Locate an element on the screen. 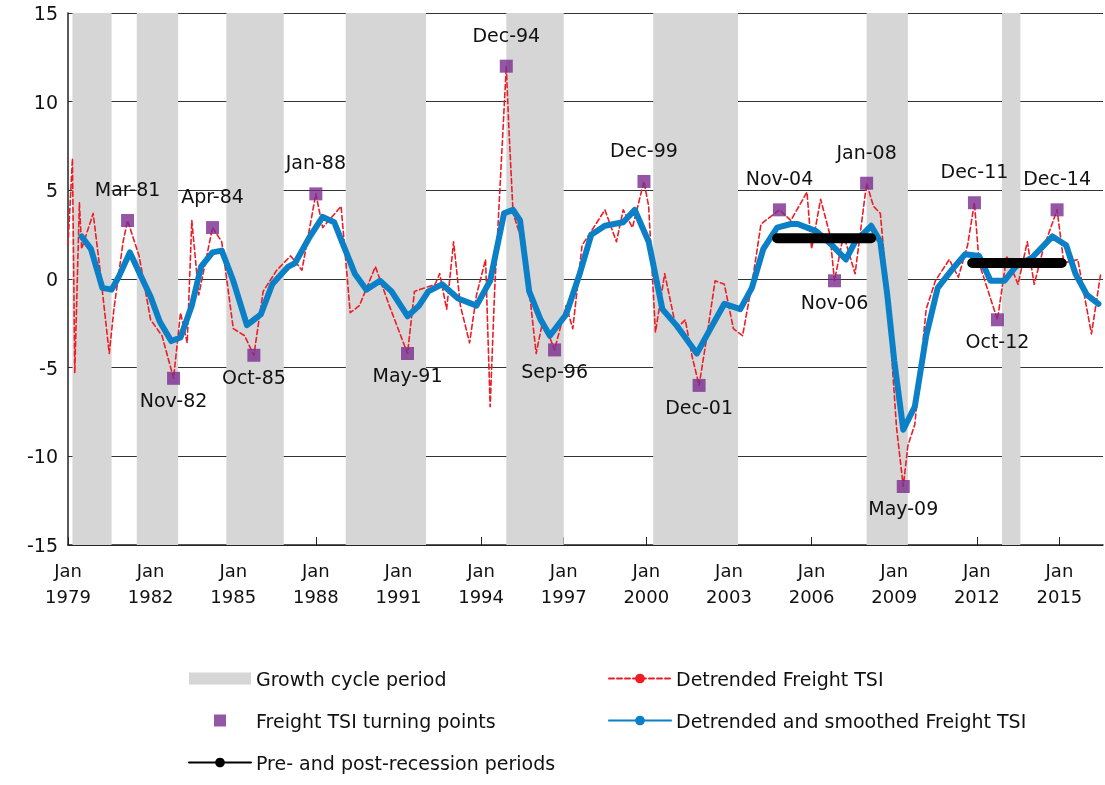 The height and width of the screenshot is (785, 1105). legend-label: Detrended and smoothed Freight TSI is located at coordinates (851, 720).